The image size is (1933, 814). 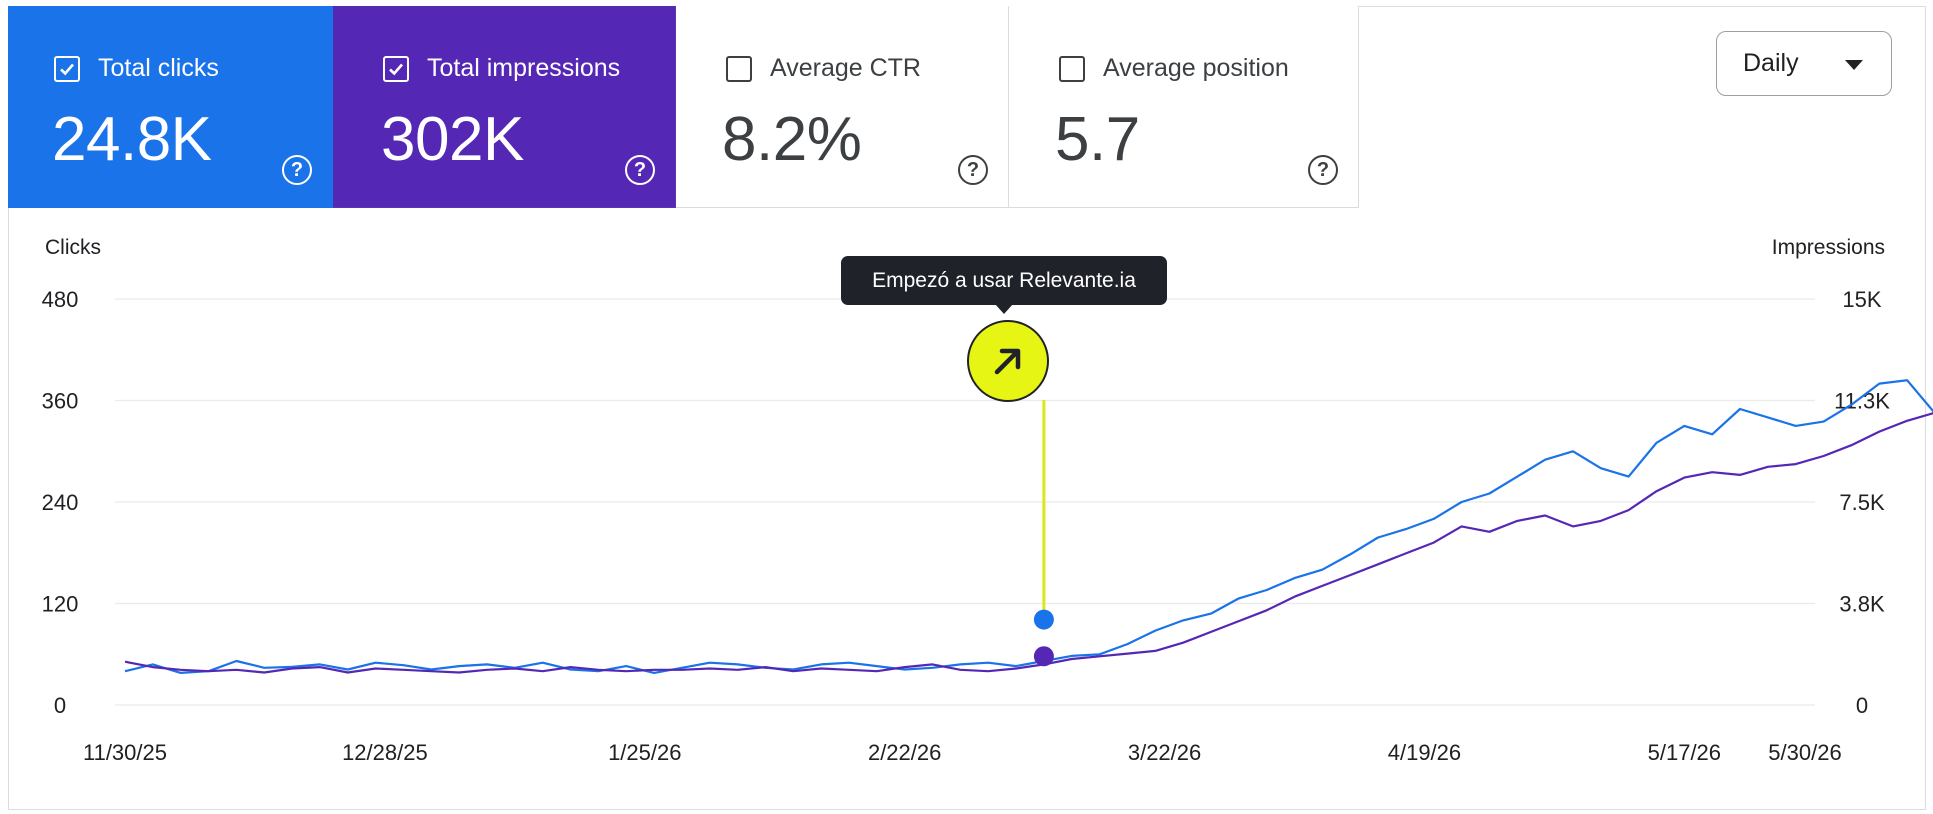 What do you see at coordinates (1184, 107) in the screenshot?
I see `metric-card-average-position: Average position 5.7 ?` at bounding box center [1184, 107].